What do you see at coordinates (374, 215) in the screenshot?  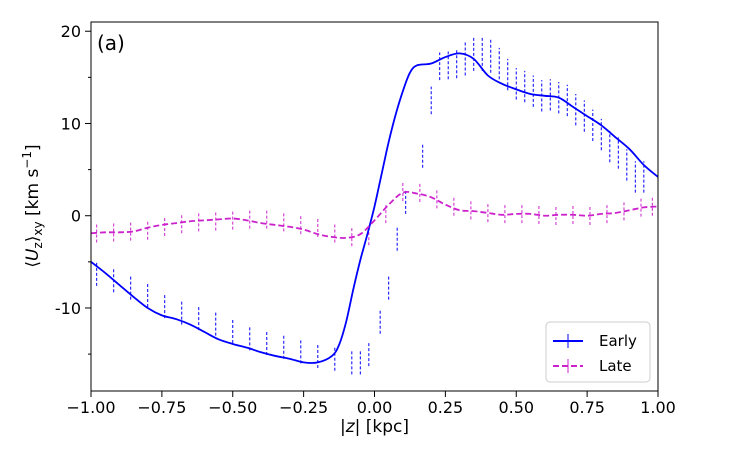 I see `series-line-late` at bounding box center [374, 215].